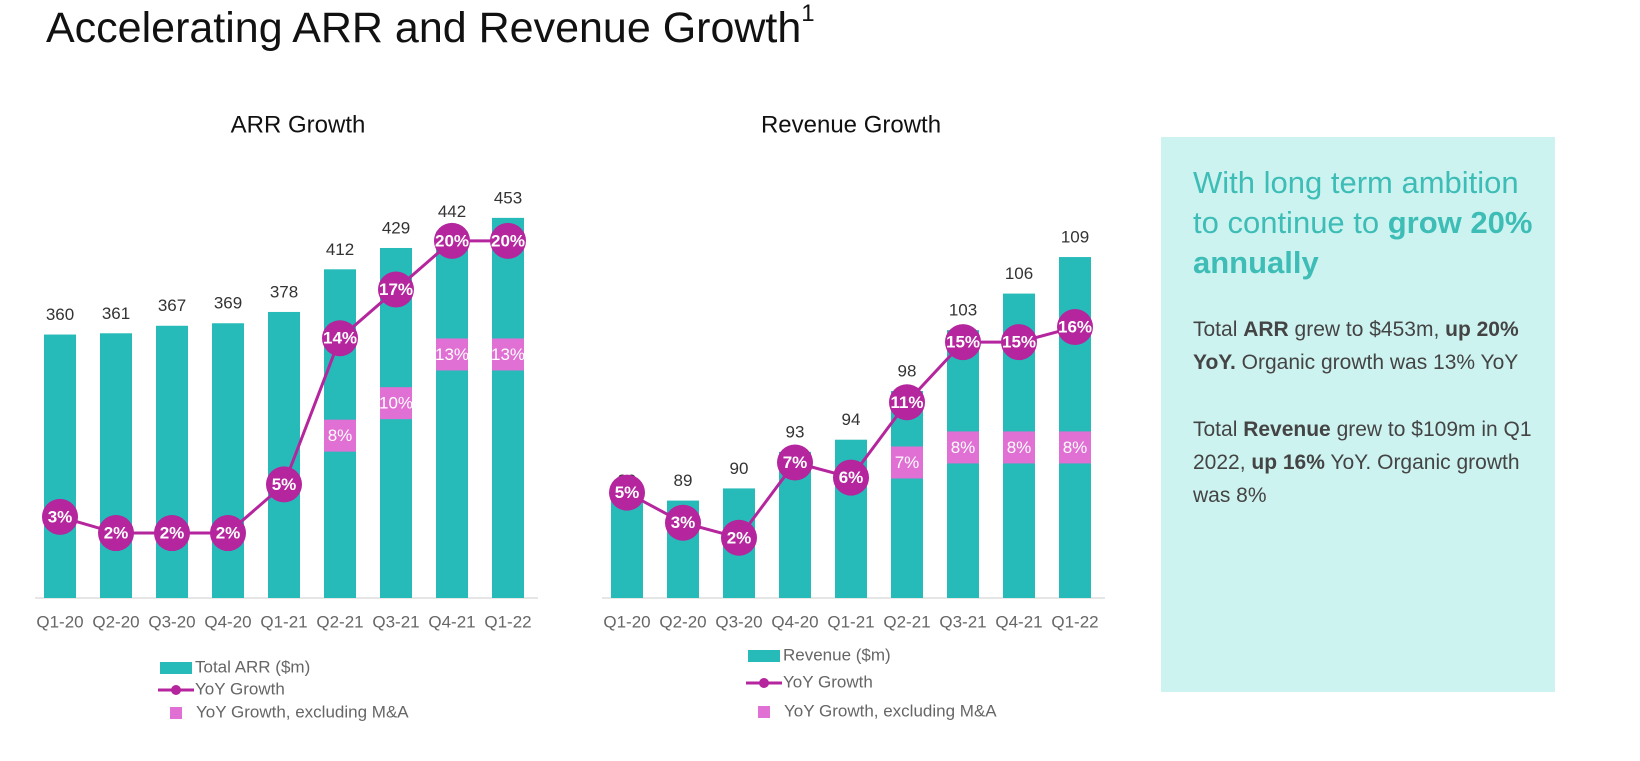 The width and height of the screenshot is (1640, 761). What do you see at coordinates (284, 291) in the screenshot?
I see `bar-value-label: 378` at bounding box center [284, 291].